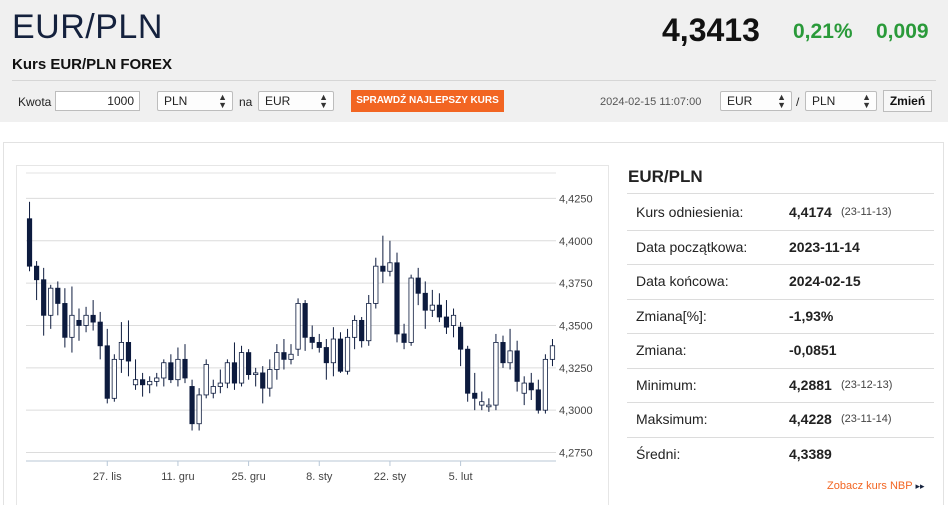 The image size is (948, 505). What do you see at coordinates (177, 477) in the screenshot?
I see `x-tick-label: 11. gru` at bounding box center [177, 477].